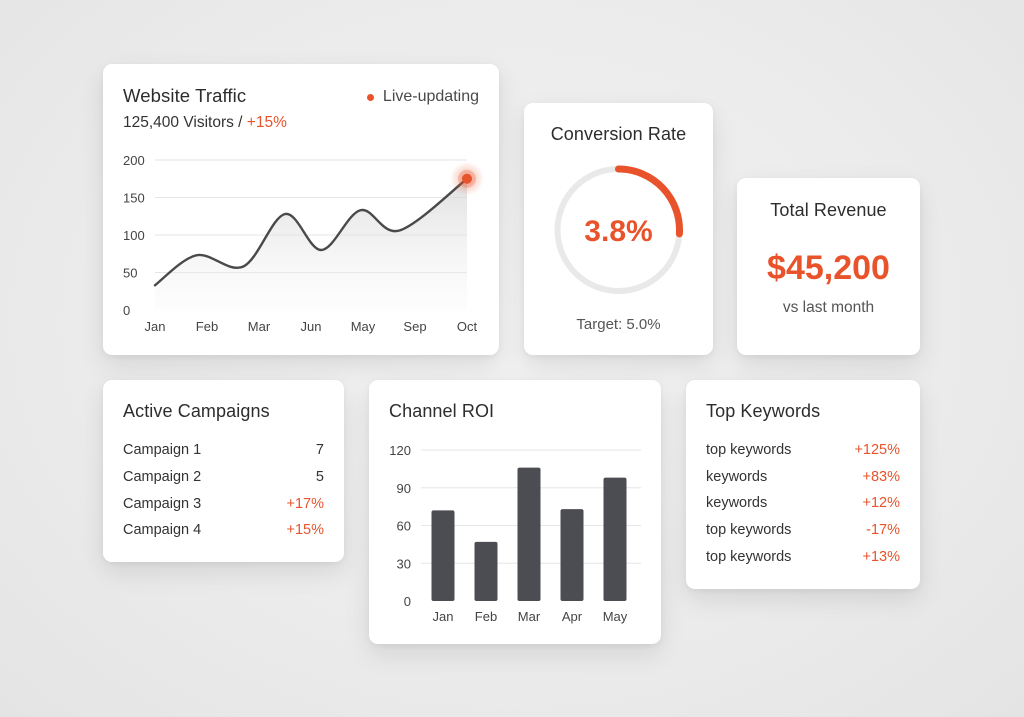  I want to click on ring-progress-arc, so click(649, 201).